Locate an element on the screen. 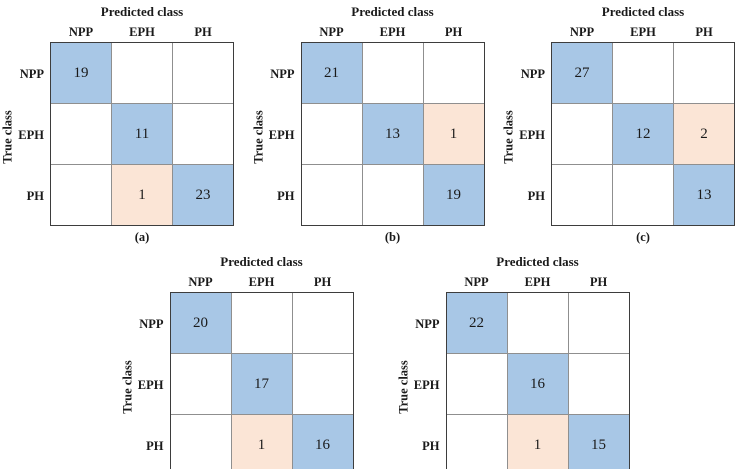 Image resolution: width=749 pixels, height=469 pixels. matrix-cell: 17 is located at coordinates (261, 384).